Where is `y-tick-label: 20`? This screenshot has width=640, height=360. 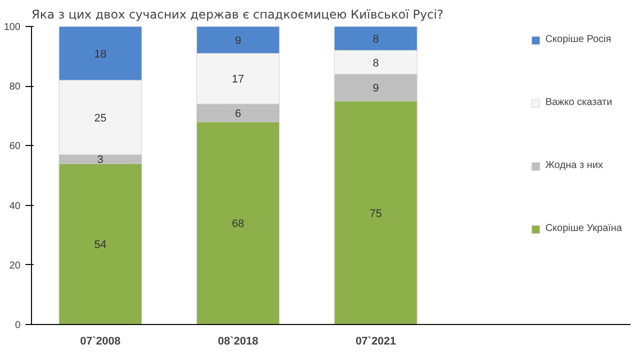
y-tick-label: 20 is located at coordinates (15, 266).